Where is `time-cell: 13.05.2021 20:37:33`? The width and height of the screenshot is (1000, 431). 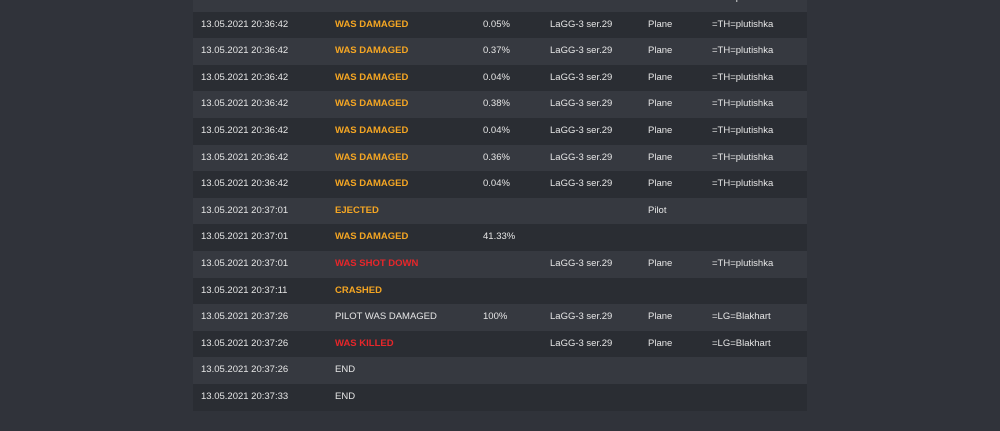 time-cell: 13.05.2021 20:37:33 is located at coordinates (245, 396).